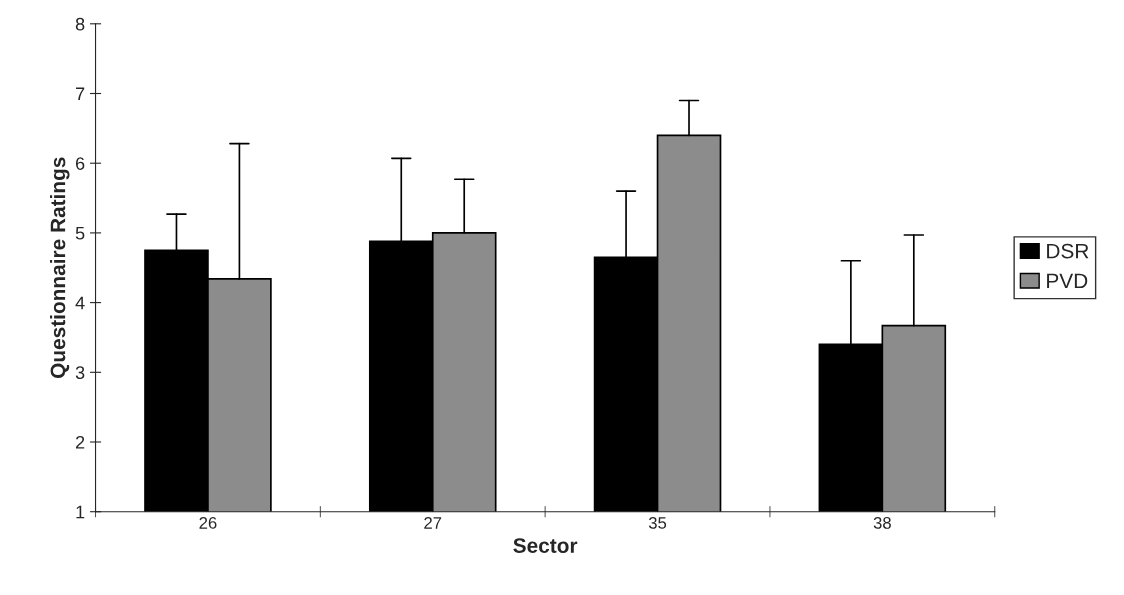  Describe the element at coordinates (80, 442) in the screenshot. I see `y-tick-label: 2` at that location.